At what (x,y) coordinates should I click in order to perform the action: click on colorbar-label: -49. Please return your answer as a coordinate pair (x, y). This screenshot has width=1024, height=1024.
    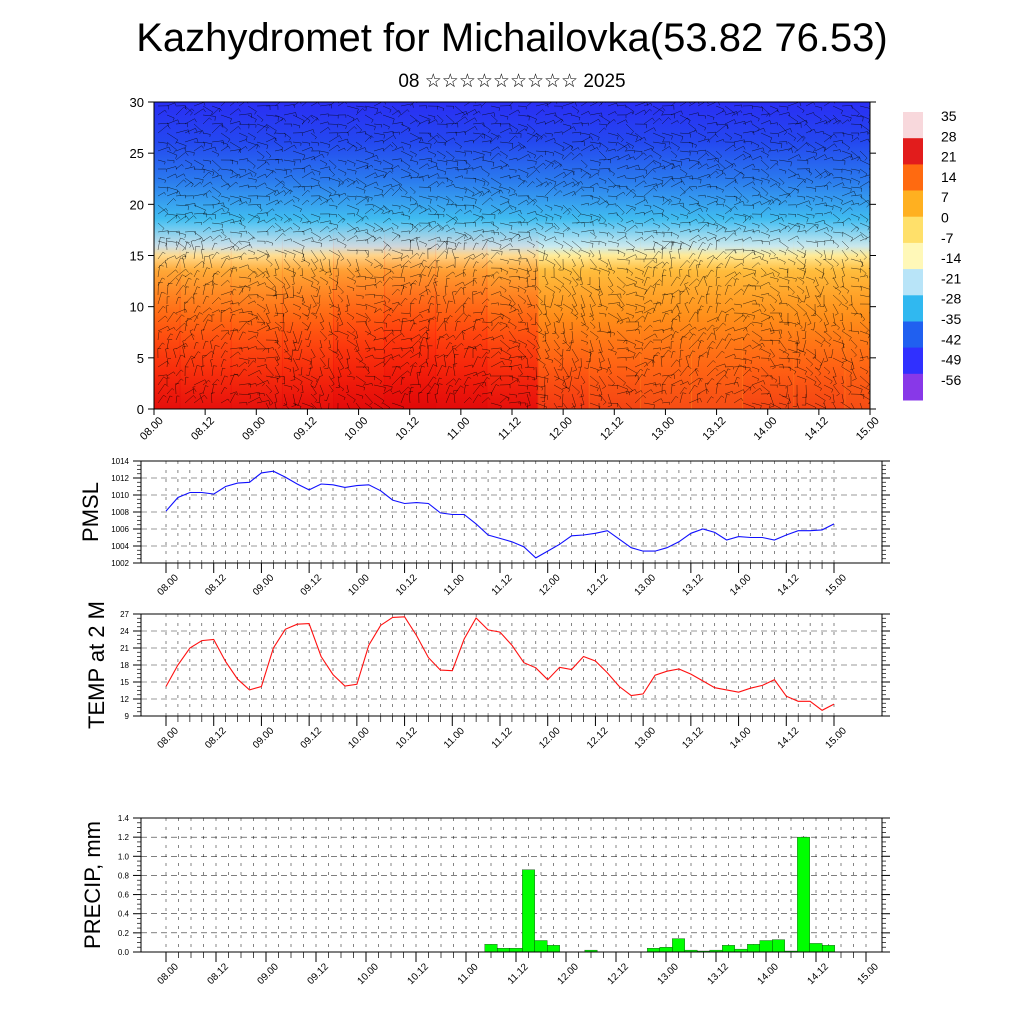
    Looking at the image, I should click on (951, 360).